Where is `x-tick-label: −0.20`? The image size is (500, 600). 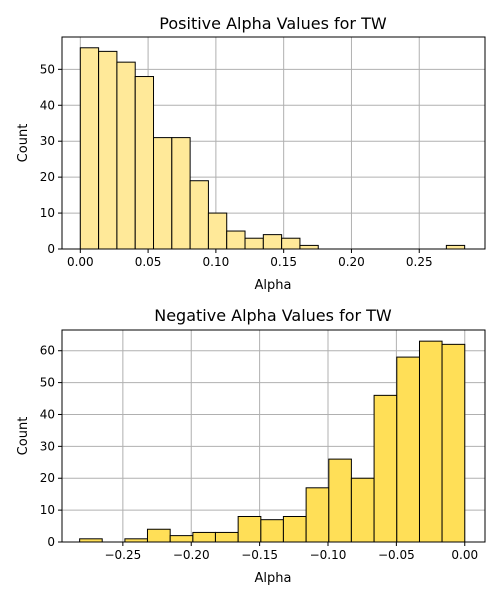 x-tick-label: −0.20 is located at coordinates (191, 555).